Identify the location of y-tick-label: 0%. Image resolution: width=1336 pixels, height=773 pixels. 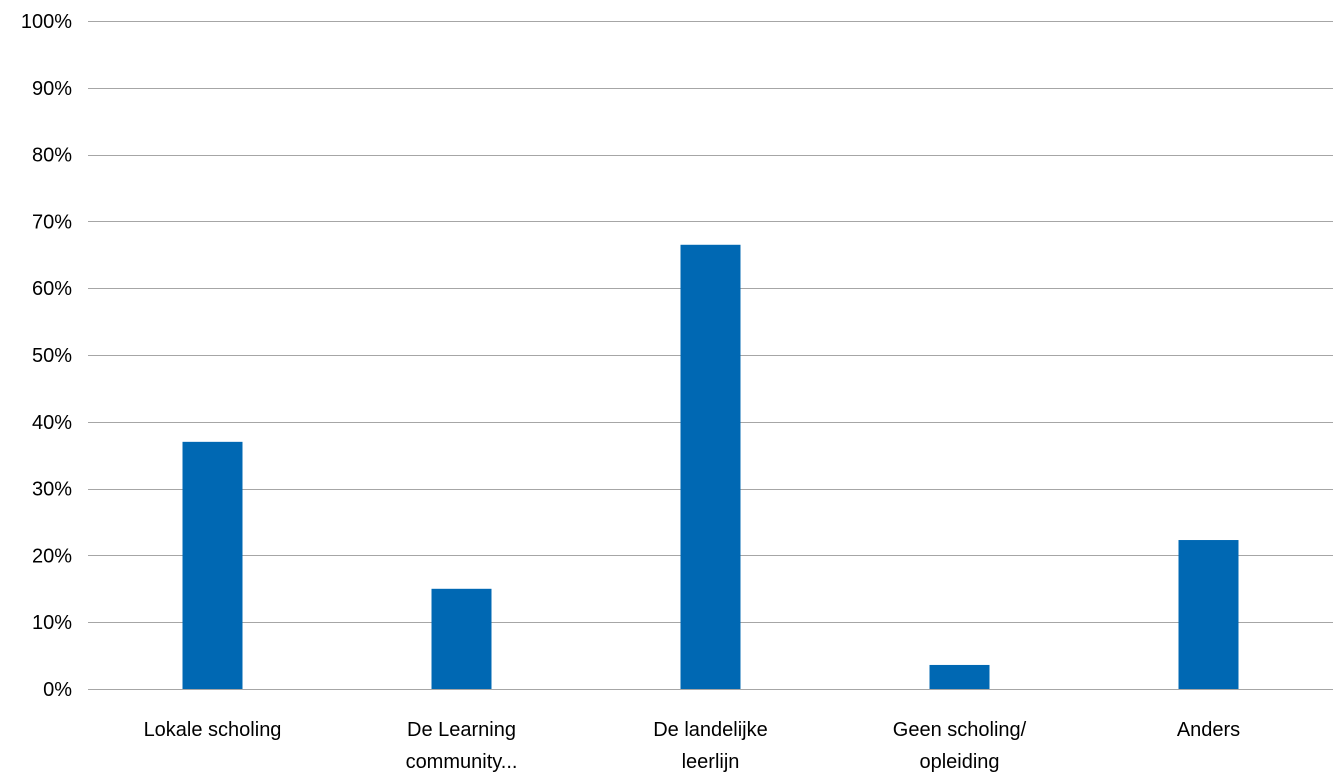
(57, 690).